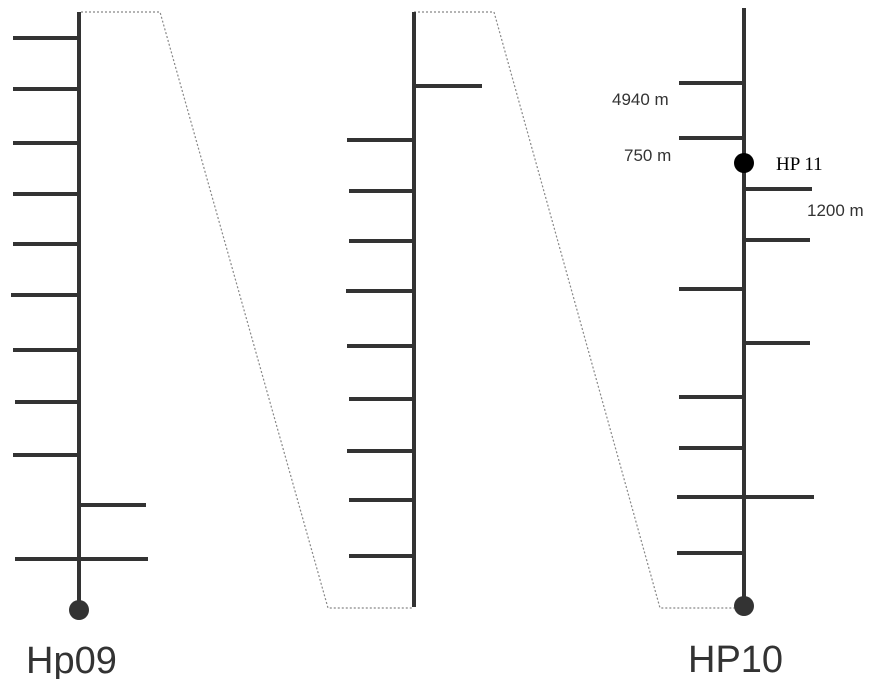 This screenshot has width=881, height=679. I want to click on strip-middle, so click(414, 309).